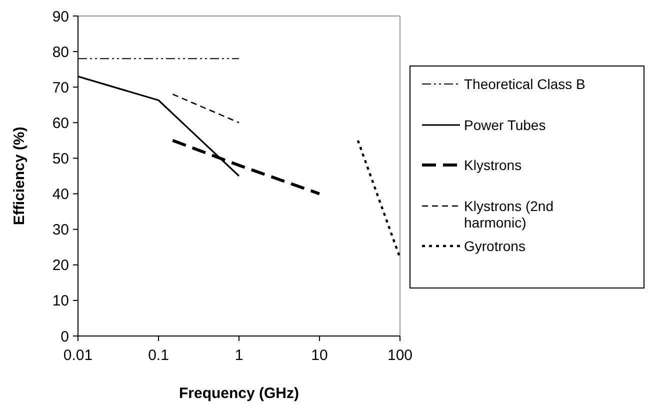 This screenshot has width=649, height=417. I want to click on x-tick-label: 1, so click(239, 355).